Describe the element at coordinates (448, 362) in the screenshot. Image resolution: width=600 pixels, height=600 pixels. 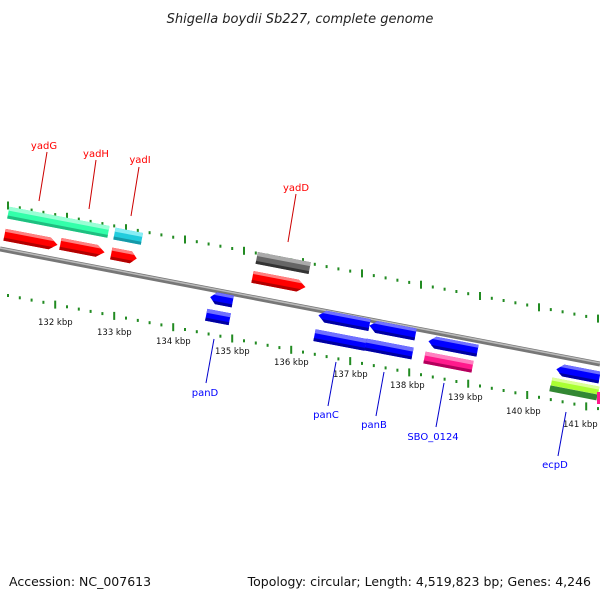
I see `magenta-feature` at that location.